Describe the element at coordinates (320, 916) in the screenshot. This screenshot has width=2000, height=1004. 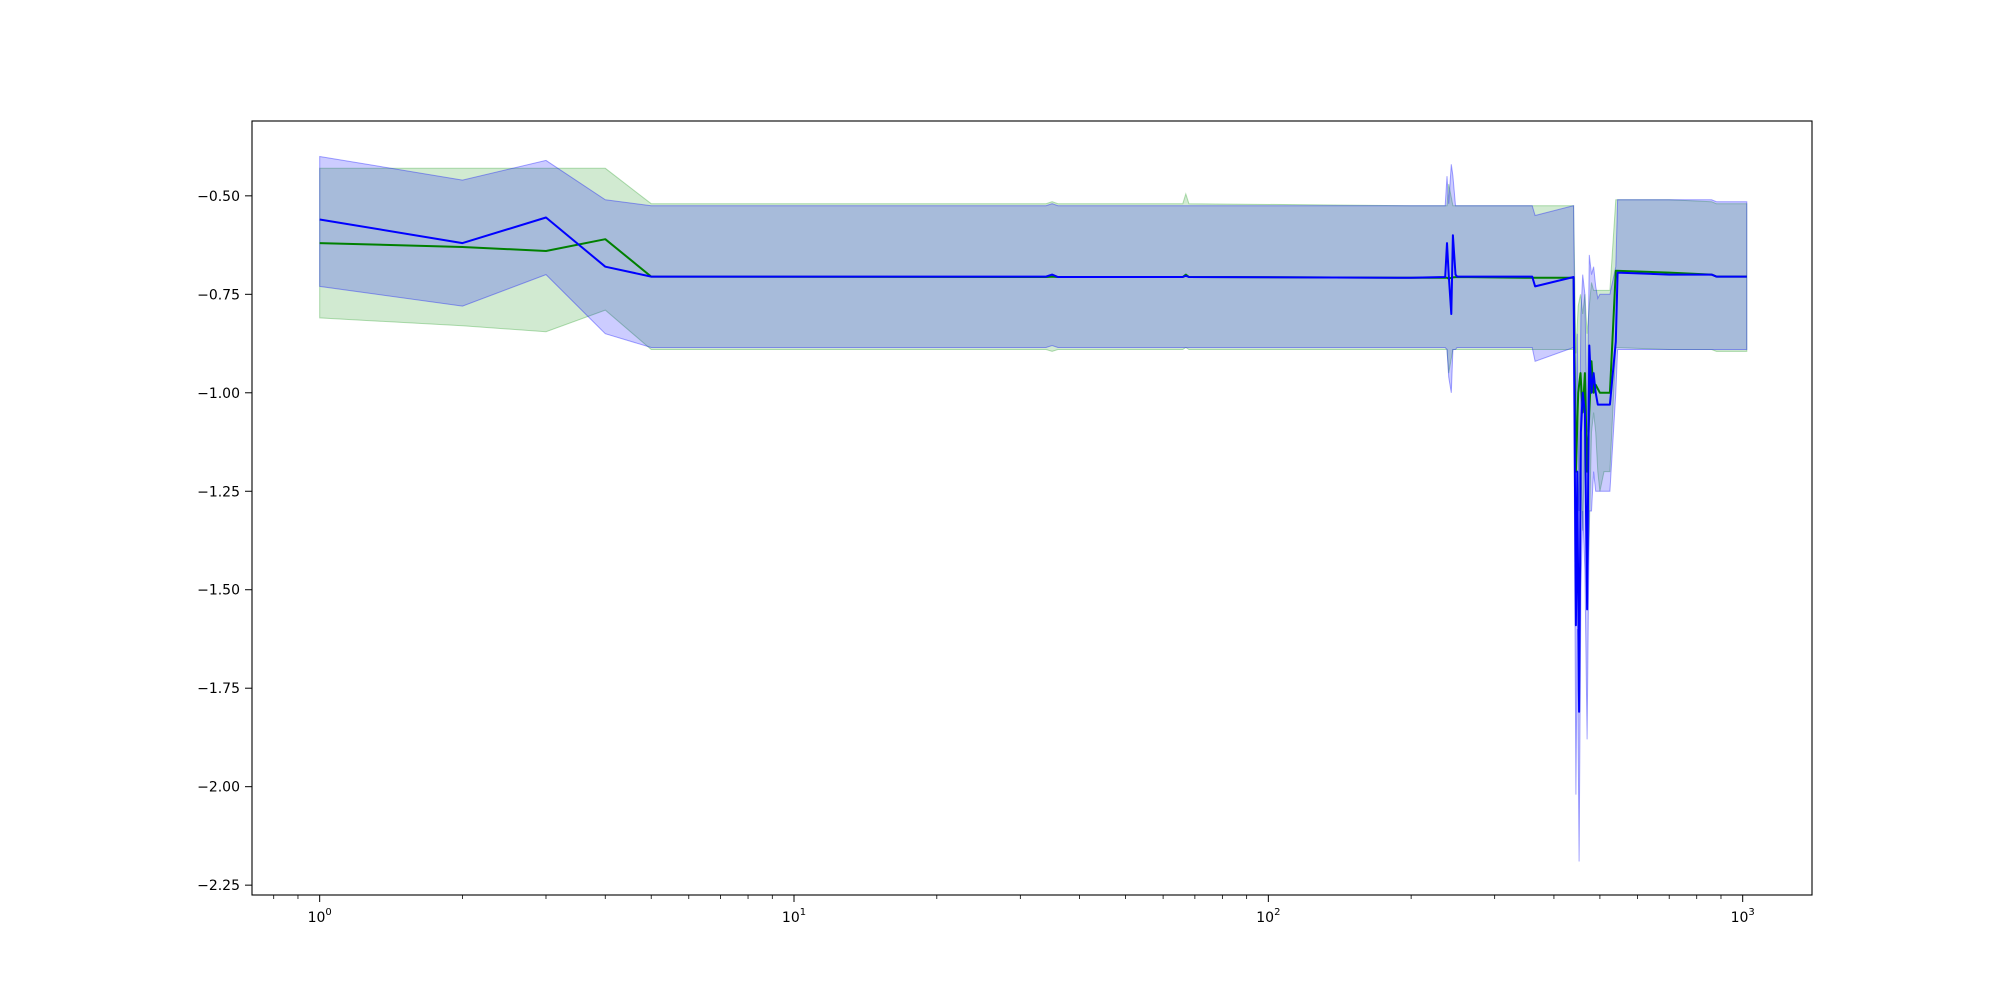
I see `x-tick-label: 10⁰` at that location.